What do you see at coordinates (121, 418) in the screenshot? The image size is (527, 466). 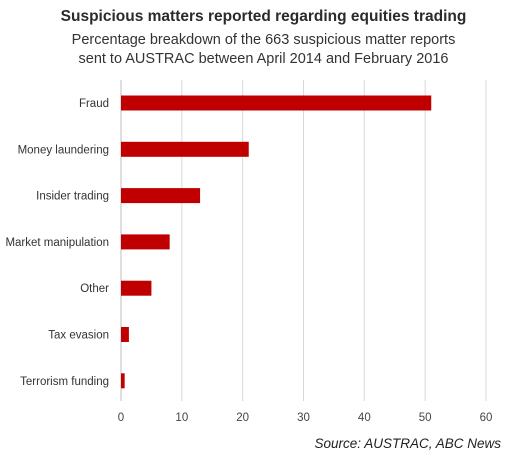 I see `x-tick-label: 0` at bounding box center [121, 418].